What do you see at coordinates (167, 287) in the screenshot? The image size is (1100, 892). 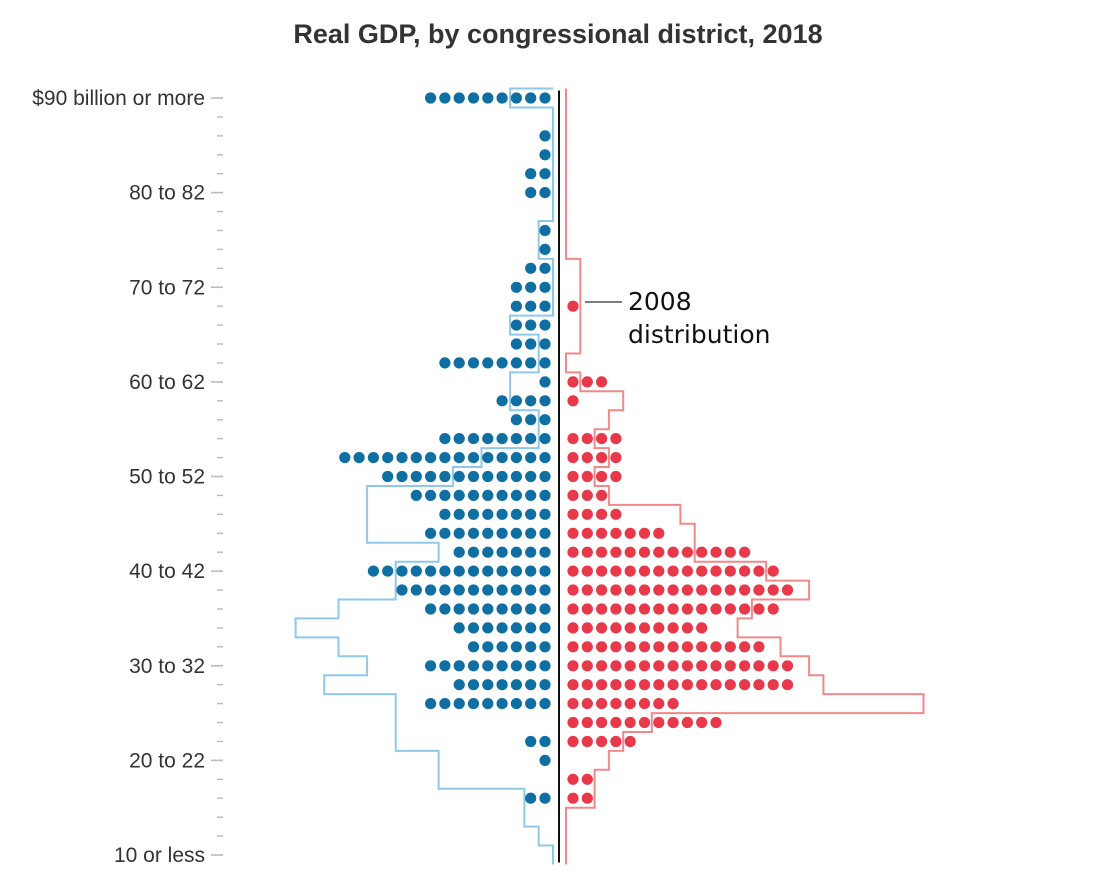 I see `tick-label: 70 to 72` at bounding box center [167, 287].